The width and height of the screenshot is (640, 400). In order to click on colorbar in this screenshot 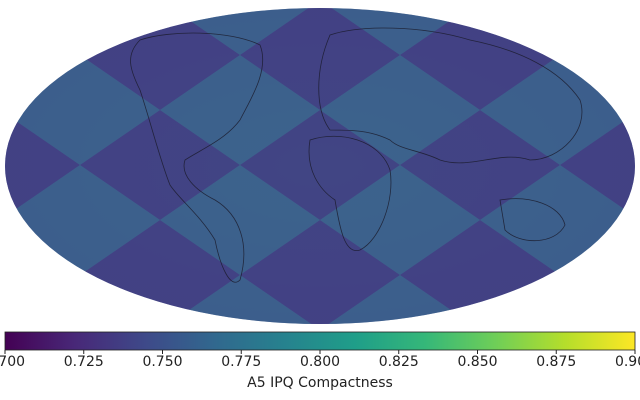, I will do `click(320, 341)`.